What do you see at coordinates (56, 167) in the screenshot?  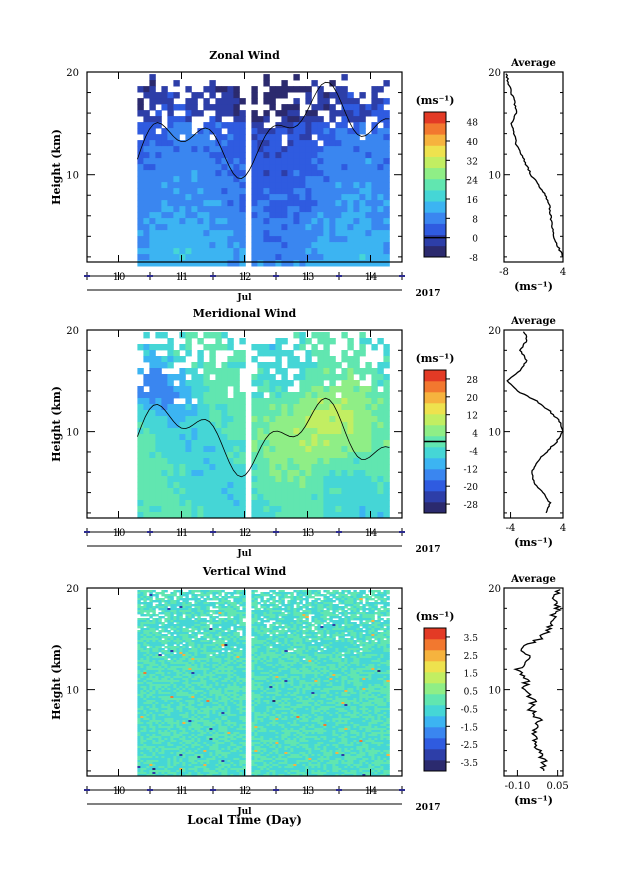 I see `y-axis-label: Height (km)` at bounding box center [56, 167].